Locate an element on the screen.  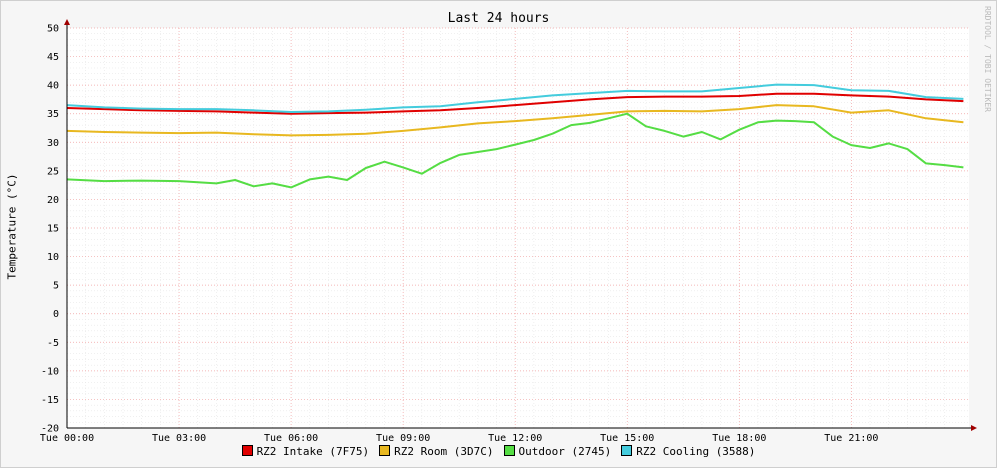
x-tick-label: Tue 06:00 is located at coordinates (291, 438).